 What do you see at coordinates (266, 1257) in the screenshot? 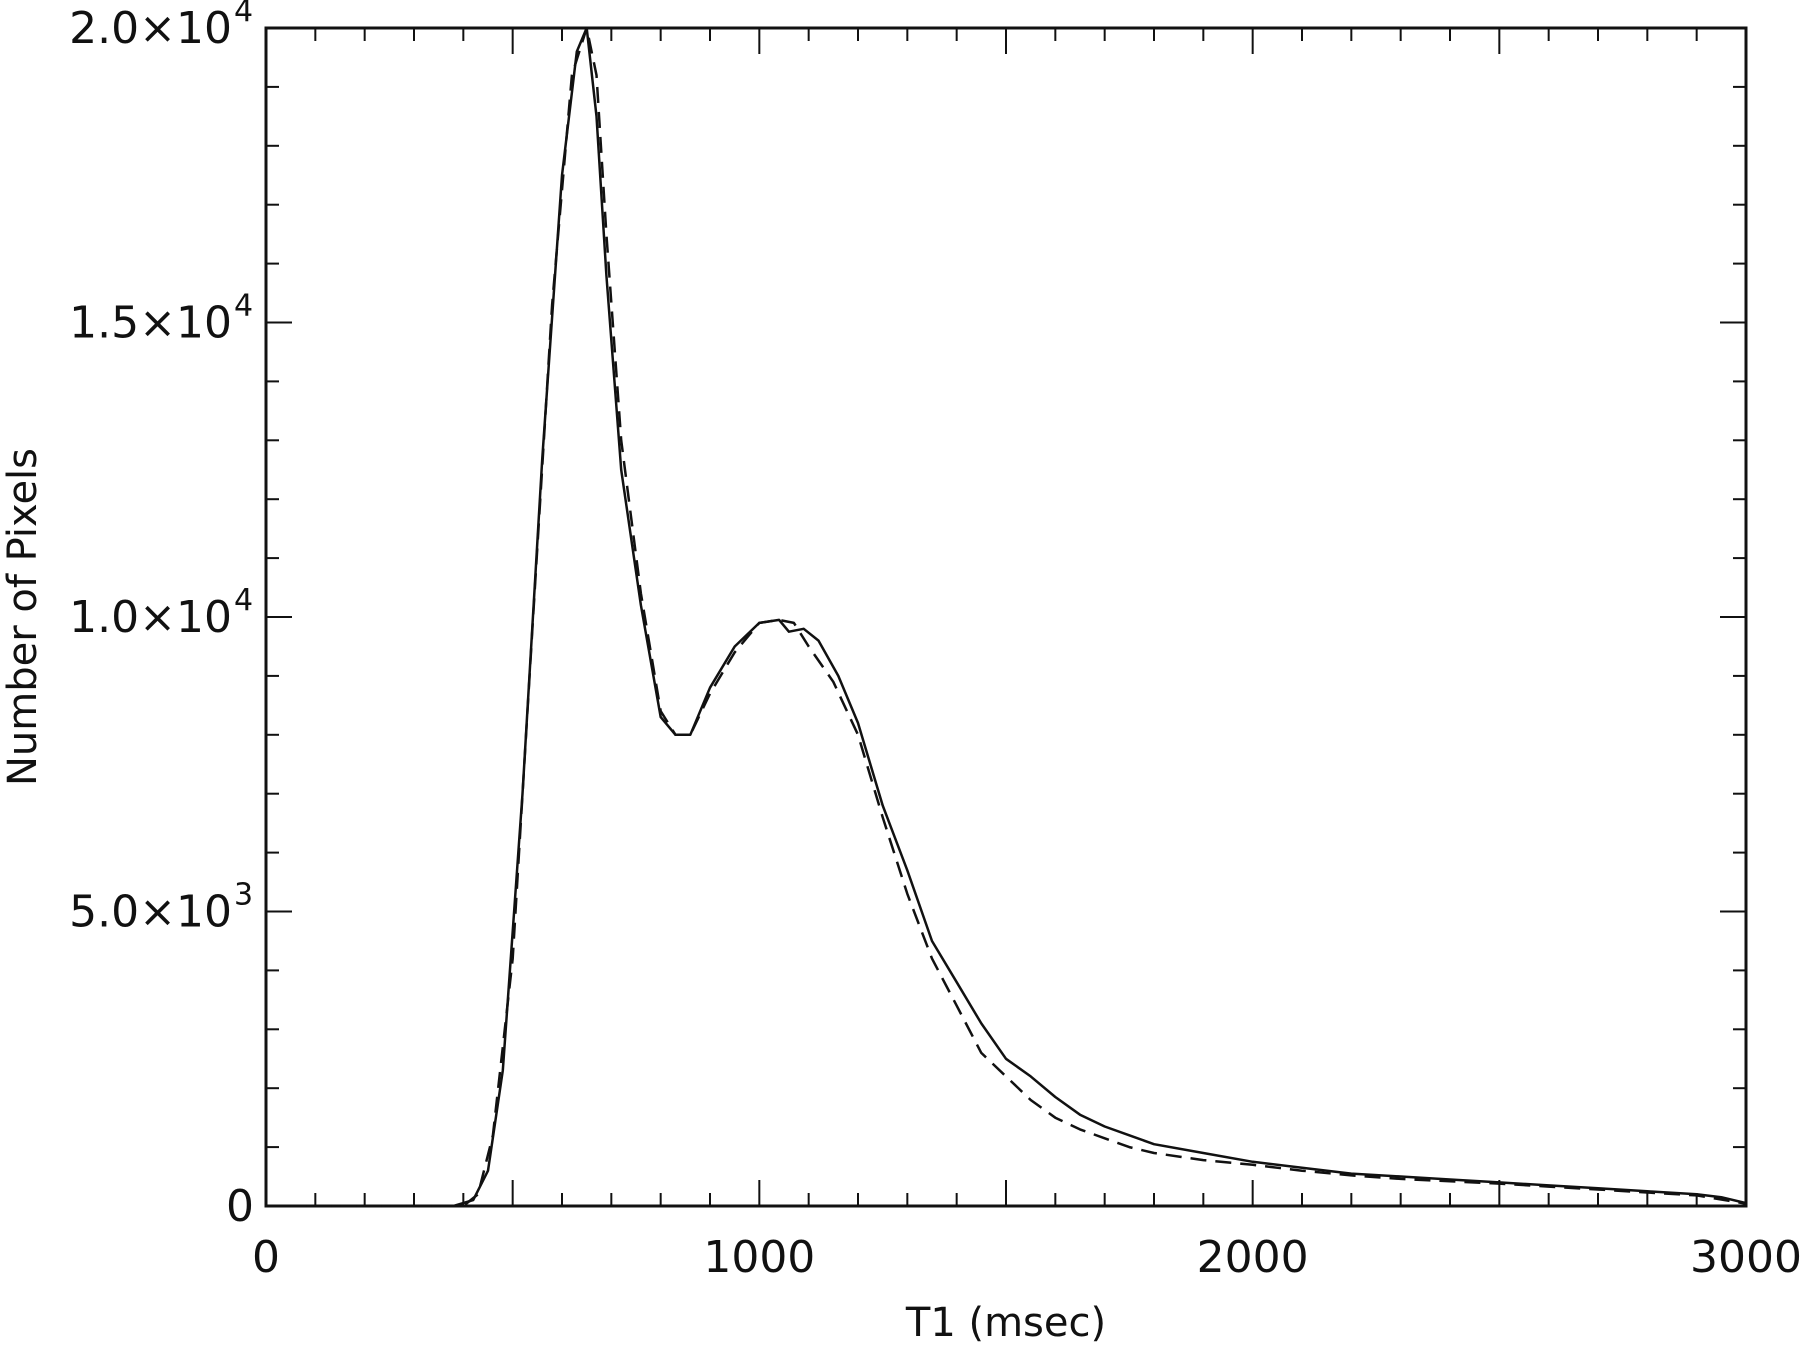
I see `x-tick-label: 0` at bounding box center [266, 1257].